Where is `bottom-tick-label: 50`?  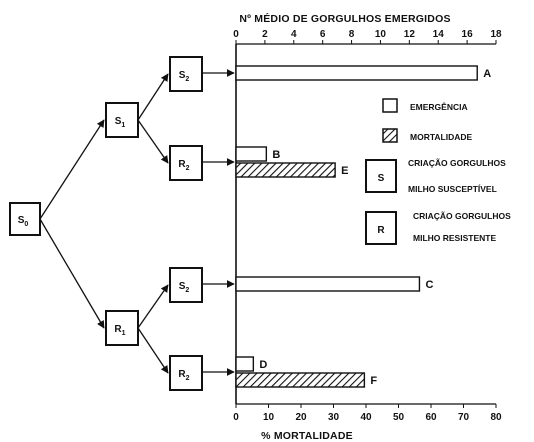 bottom-tick-label: 50 is located at coordinates (399, 417).